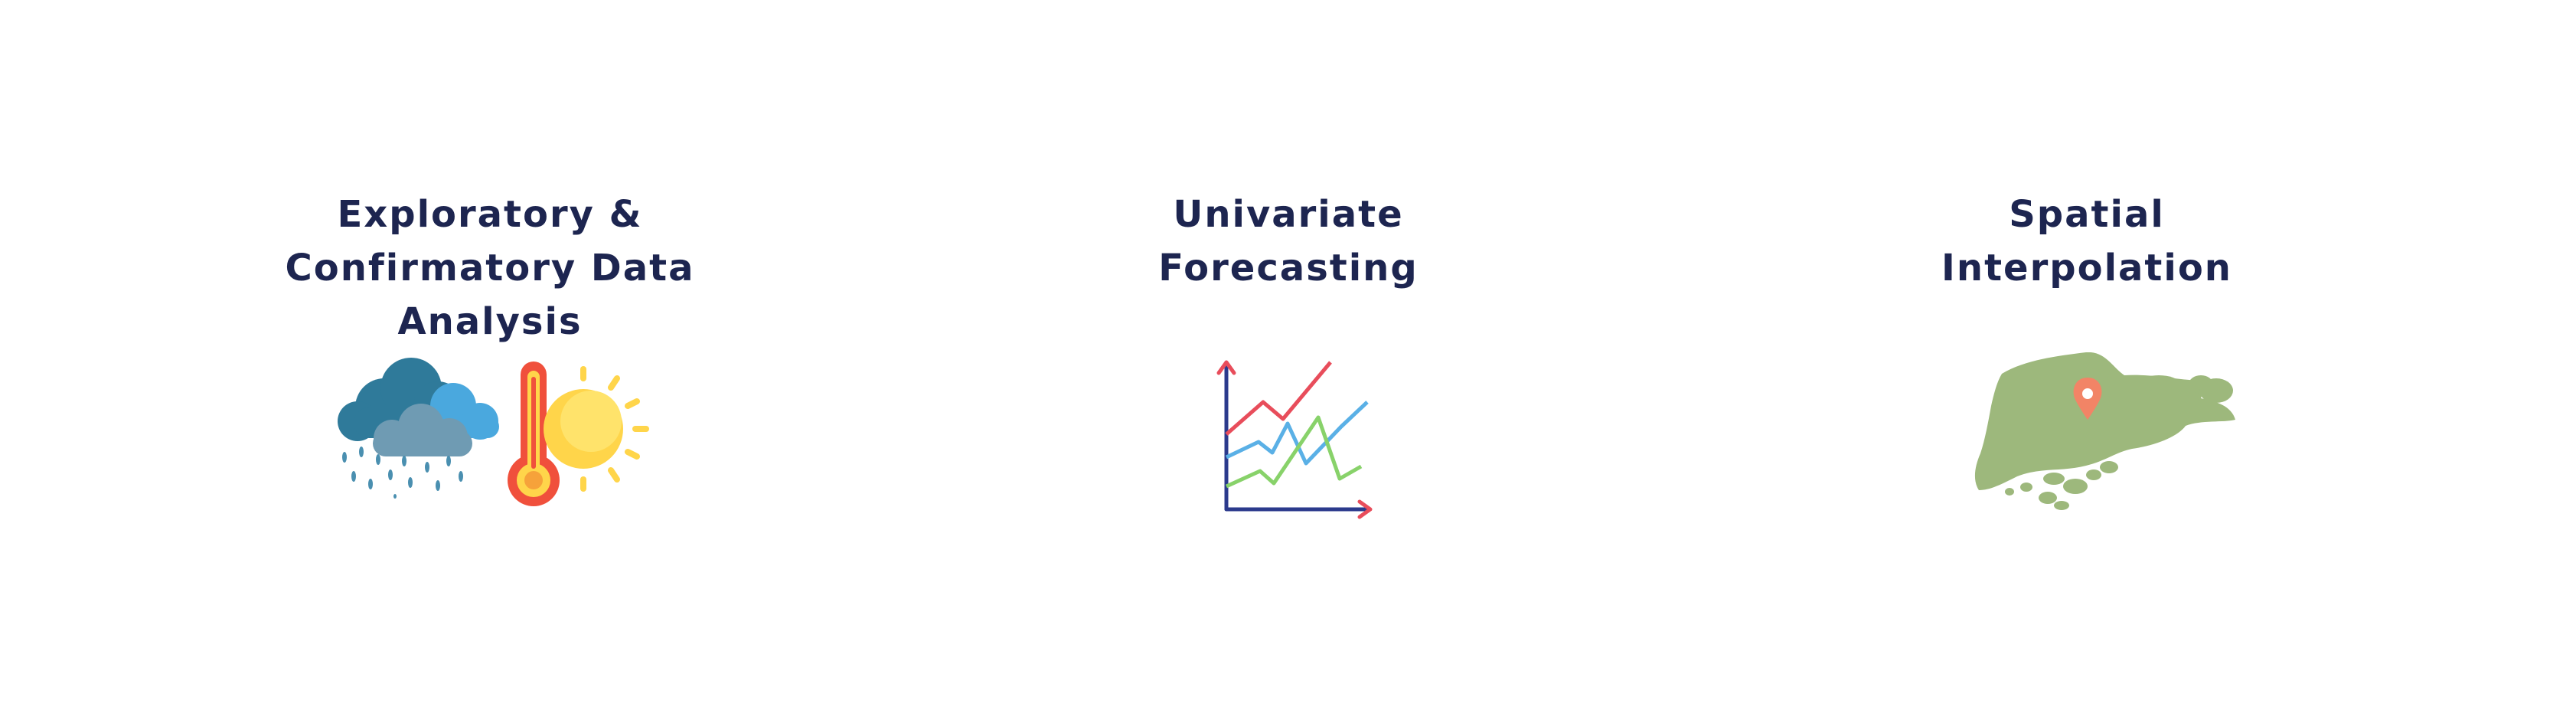 The height and width of the screenshot is (723, 2576). What do you see at coordinates (1365, 509) in the screenshot?
I see `x-arrow-icon` at bounding box center [1365, 509].